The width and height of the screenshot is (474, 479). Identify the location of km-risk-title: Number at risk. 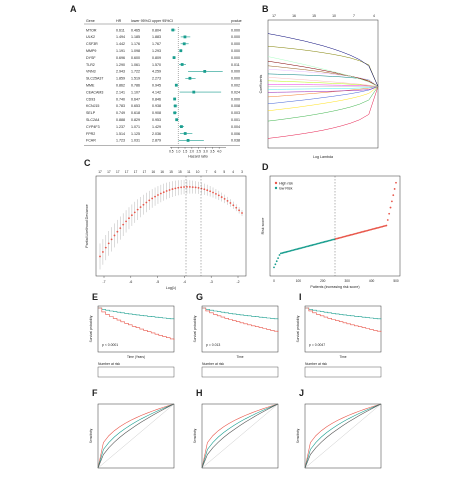
(213, 364).